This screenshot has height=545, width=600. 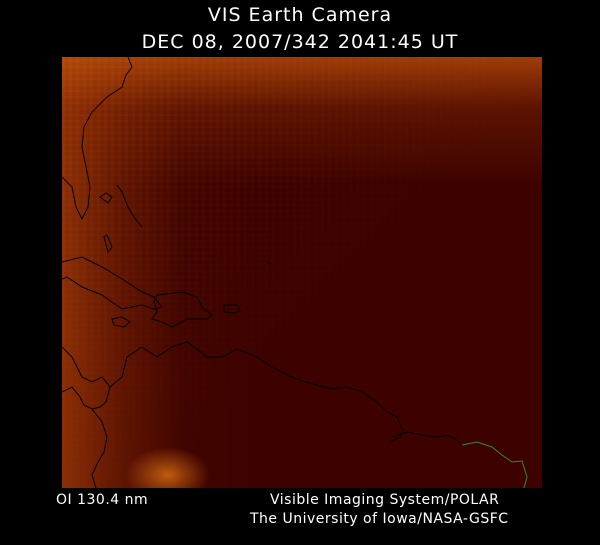 What do you see at coordinates (300, 15) in the screenshot?
I see `image-title: VIS Earth Camera` at bounding box center [300, 15].